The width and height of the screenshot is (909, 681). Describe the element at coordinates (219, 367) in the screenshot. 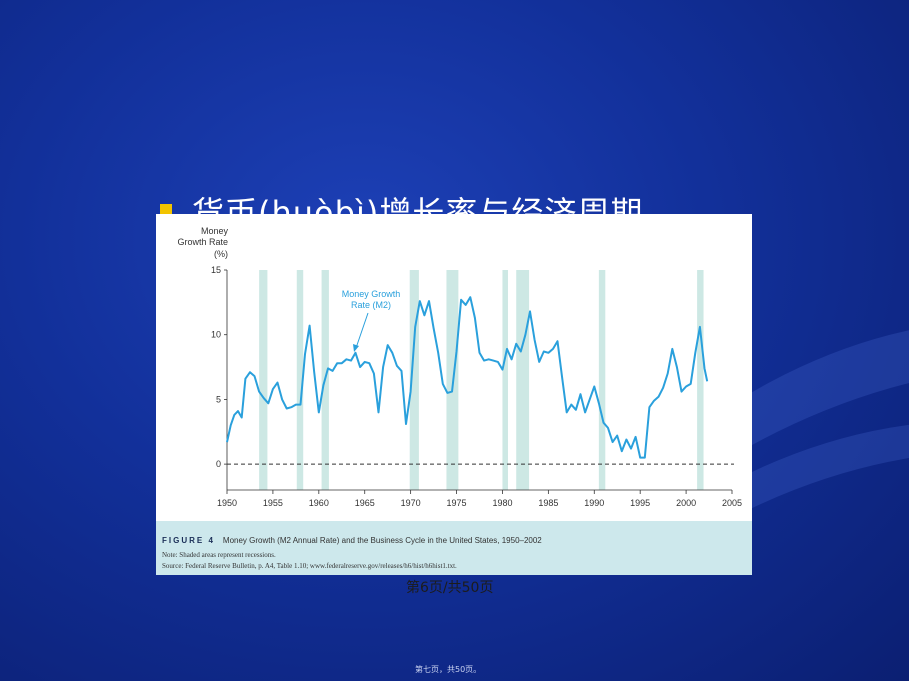

I see `y-ticks: 0 5 10 15` at that location.